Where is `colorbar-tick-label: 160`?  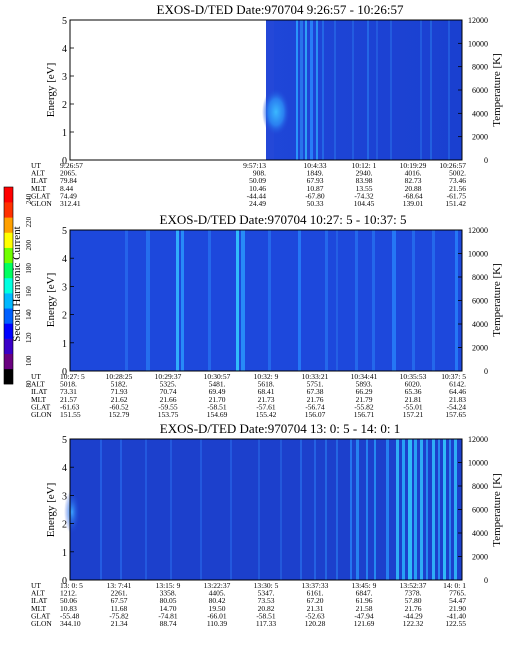
colorbar-tick-label: 160 is located at coordinates (29, 291).